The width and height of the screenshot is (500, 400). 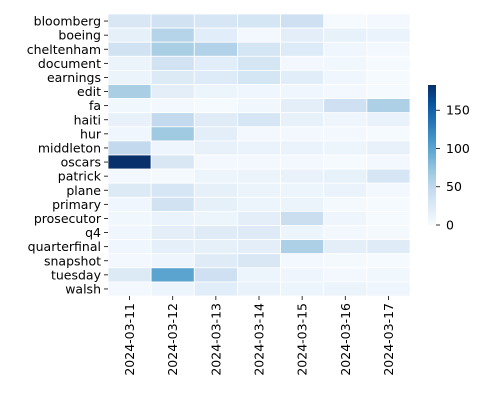 I want to click on row-label: cheltenham, so click(x=64, y=49).